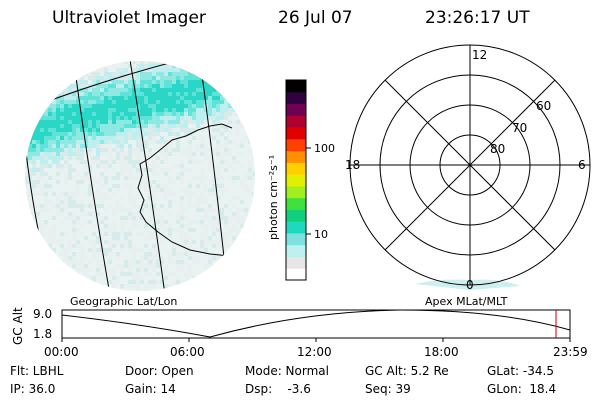 The width and height of the screenshot is (600, 400). What do you see at coordinates (582, 165) in the screenshot?
I see `mlt-label-6: 6` at bounding box center [582, 165].